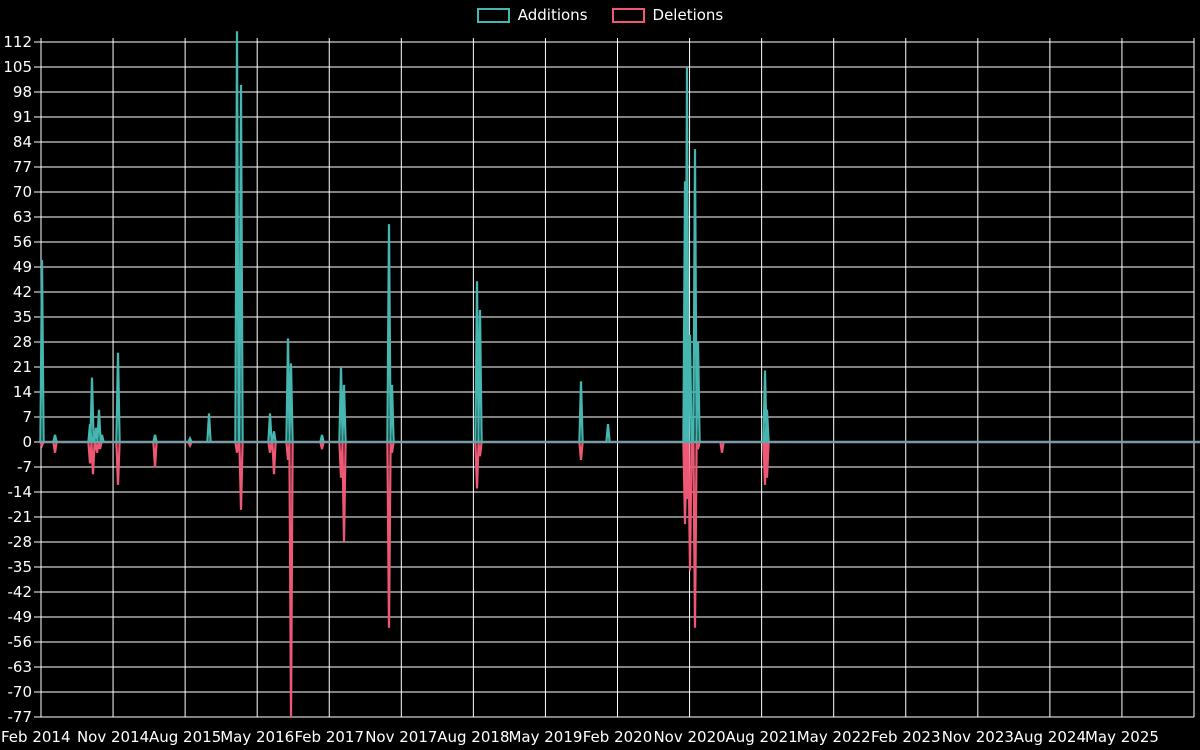 This screenshot has height=750, width=1200. I want to click on y-tick-label: 0, so click(27, 442).